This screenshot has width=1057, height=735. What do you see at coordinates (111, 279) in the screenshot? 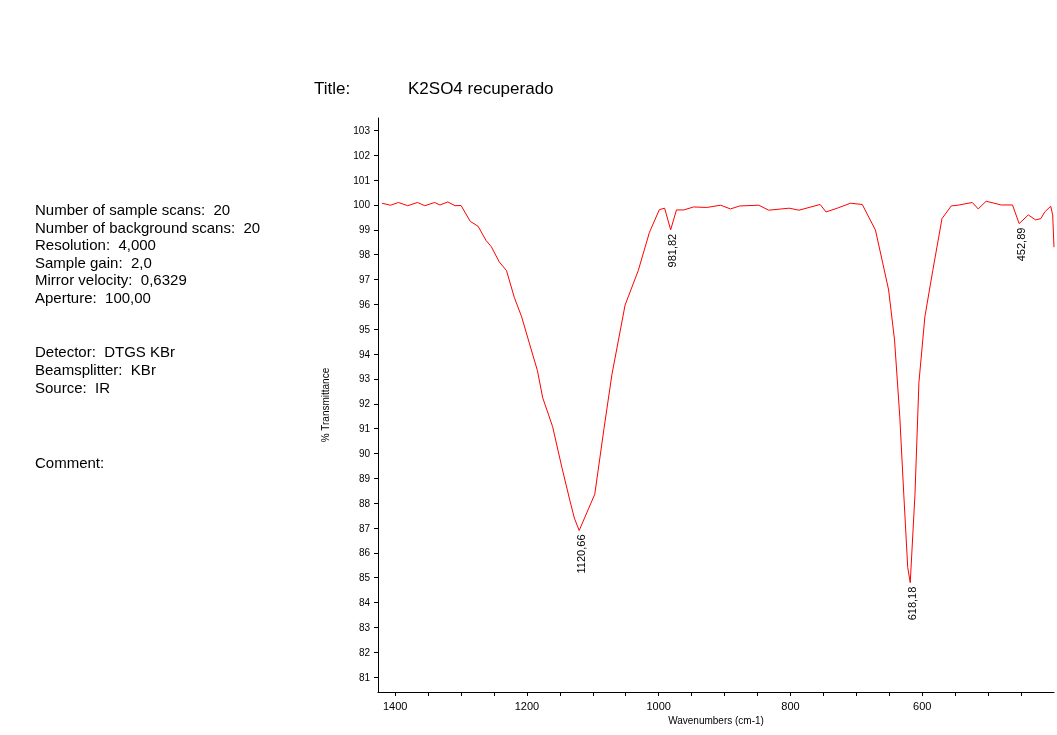
I see `text: Mirror velocity: 0,6329` at bounding box center [111, 279].